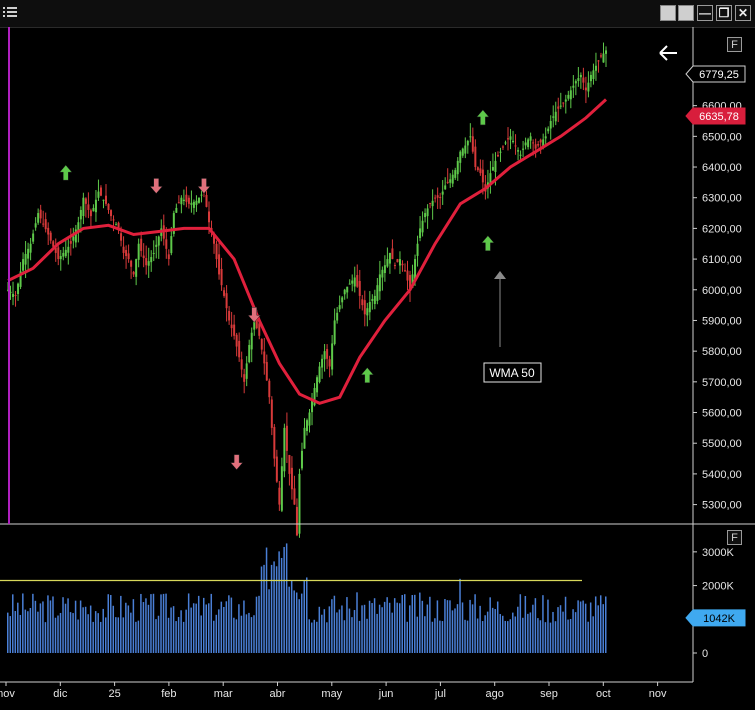 The height and width of the screenshot is (710, 755). I want to click on price-tick-label: 6200,00, so click(722, 229).